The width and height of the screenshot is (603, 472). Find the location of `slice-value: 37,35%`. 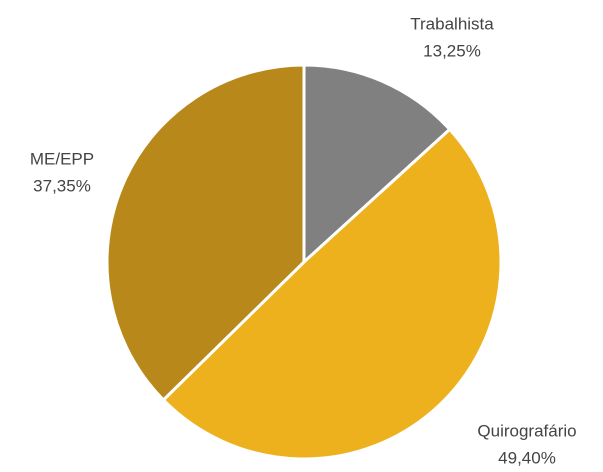

slice-value: 37,35% is located at coordinates (62, 185).